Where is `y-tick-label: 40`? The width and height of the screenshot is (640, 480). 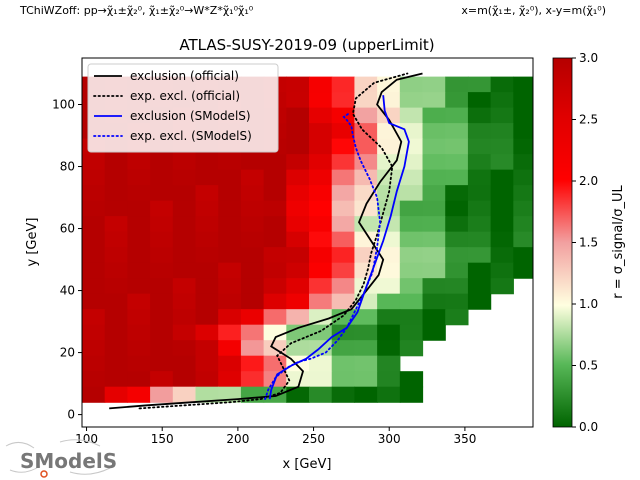 y-tick-label: 40 is located at coordinates (67, 291).